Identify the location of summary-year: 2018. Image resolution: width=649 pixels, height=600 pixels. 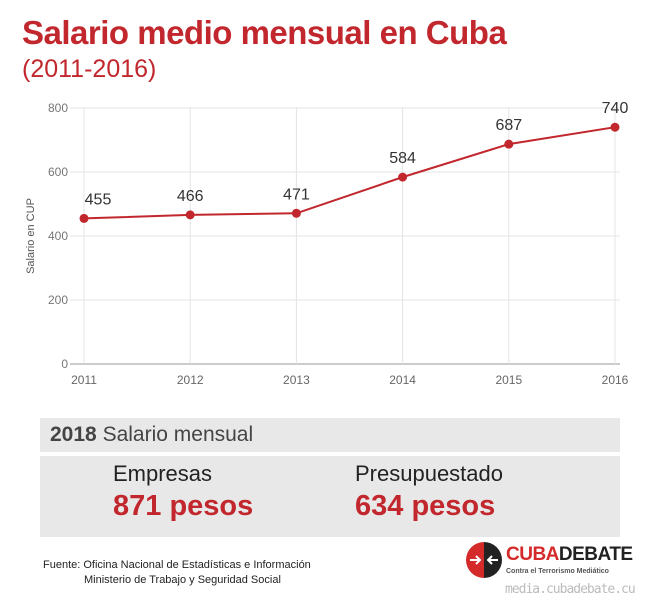
(73, 434).